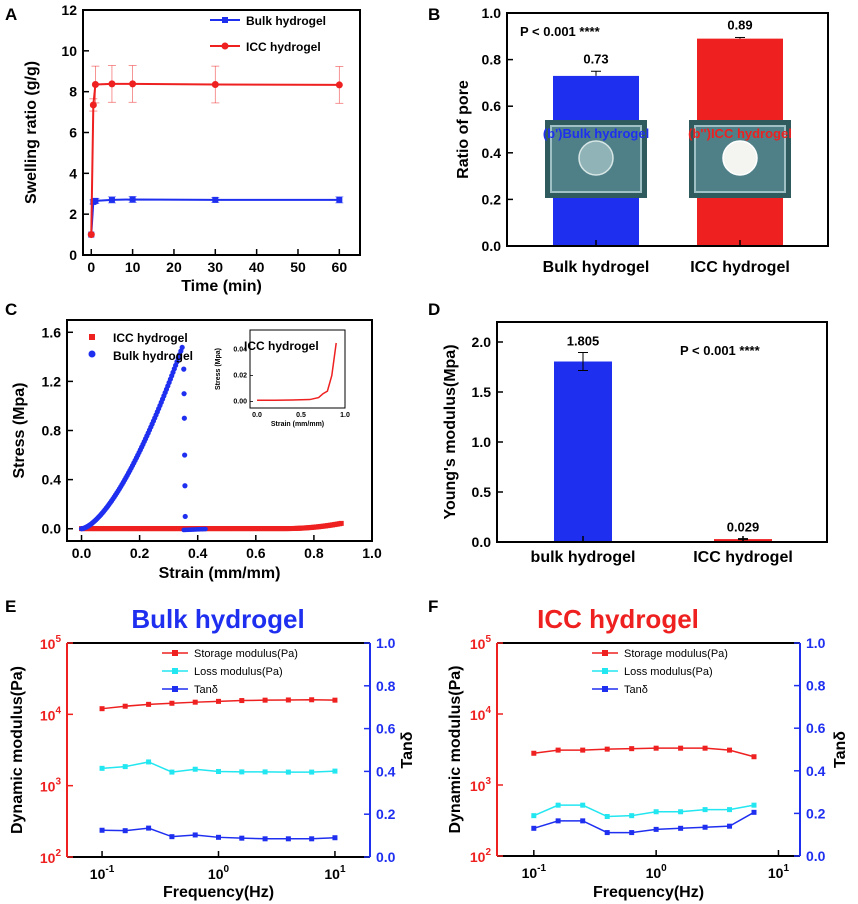 The image size is (858, 904). Describe the element at coordinates (816, 643) in the screenshot. I see `y-right-tick-label: 1.0` at that location.